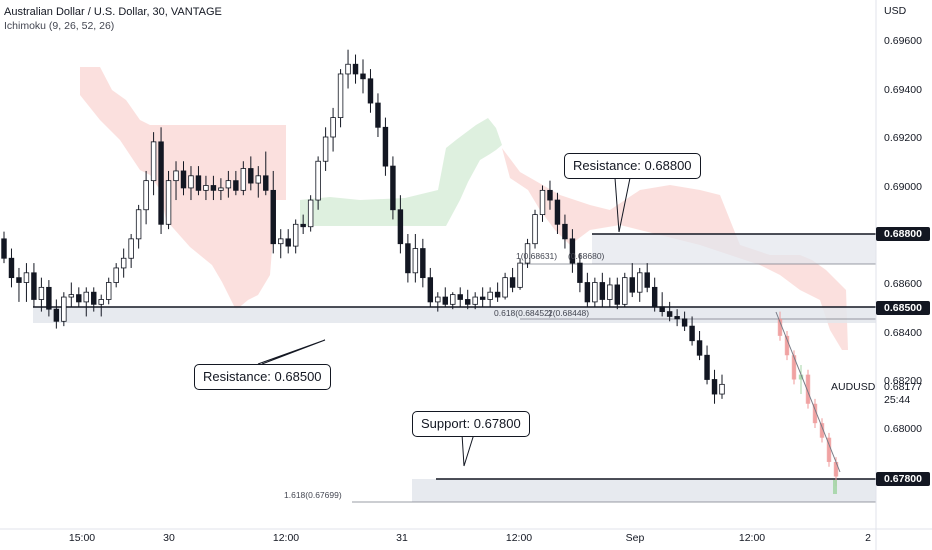  Describe the element at coordinates (903, 308) in the screenshot. I see `level-tag-0.68500: 0.68500` at that location.